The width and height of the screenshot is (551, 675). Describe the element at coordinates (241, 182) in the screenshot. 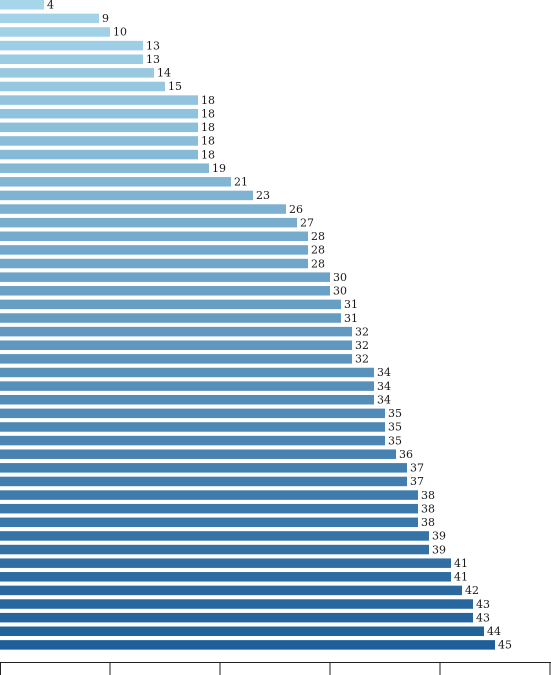

I see `bar-value-label: 21` at that location.